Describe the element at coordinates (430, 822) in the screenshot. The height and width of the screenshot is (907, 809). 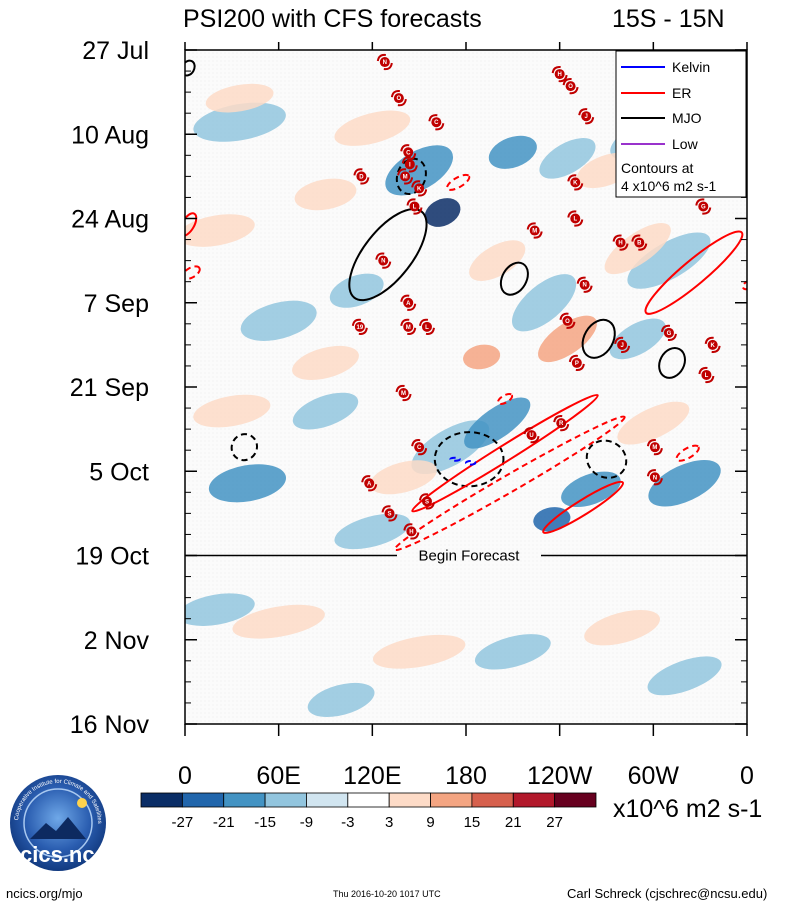
I see `colorbar-tick-label: 9` at that location.